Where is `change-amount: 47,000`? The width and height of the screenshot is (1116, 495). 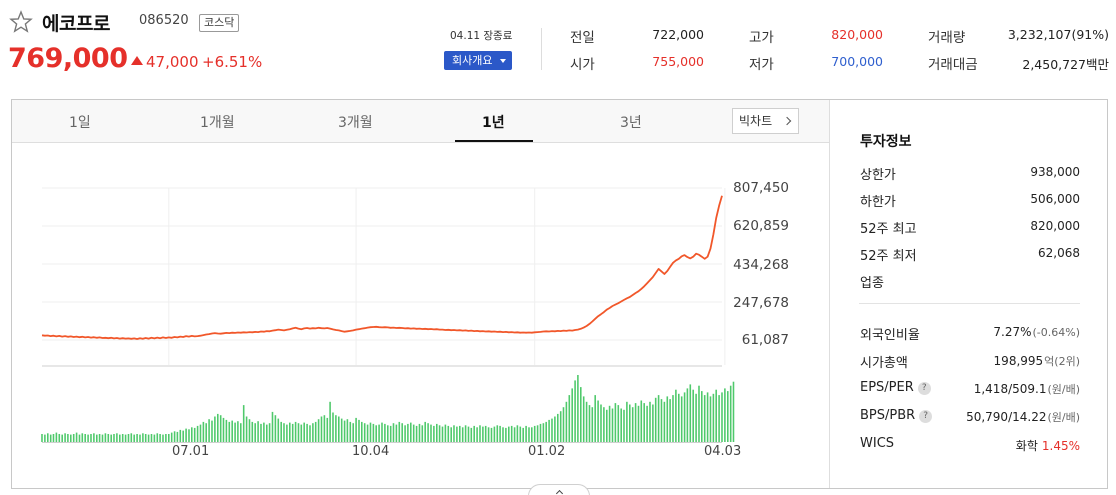 change-amount: 47,000 is located at coordinates (172, 62).